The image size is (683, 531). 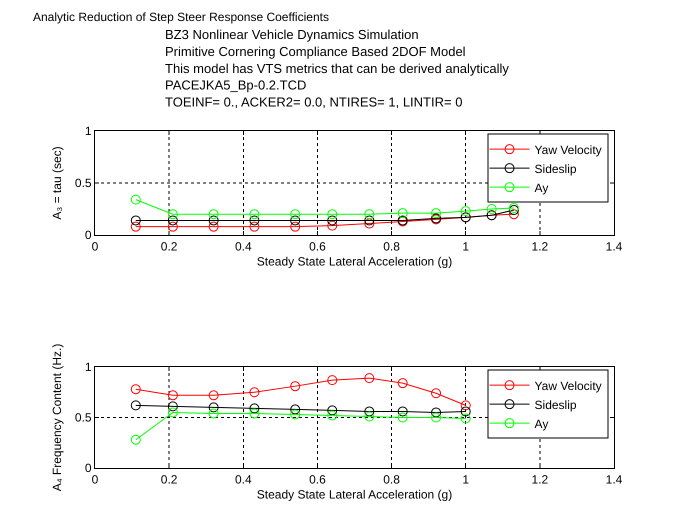 I want to click on y-axis-title: A₄ Frequency Content (Hz.), so click(x=57, y=418).